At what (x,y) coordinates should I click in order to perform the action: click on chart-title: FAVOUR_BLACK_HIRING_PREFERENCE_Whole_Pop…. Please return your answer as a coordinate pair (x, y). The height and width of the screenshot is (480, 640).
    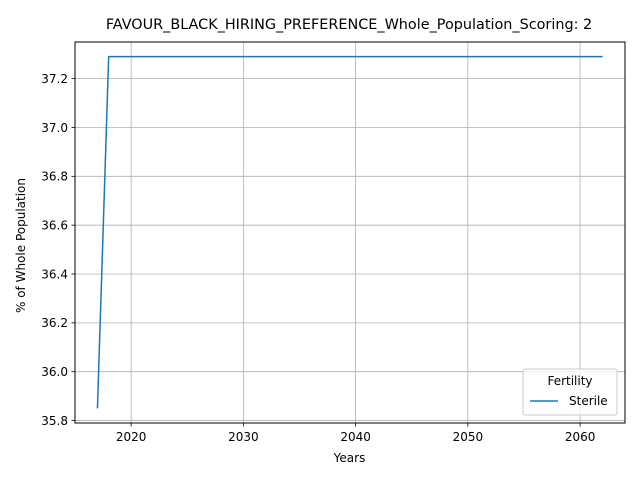
    Looking at the image, I should click on (349, 25).